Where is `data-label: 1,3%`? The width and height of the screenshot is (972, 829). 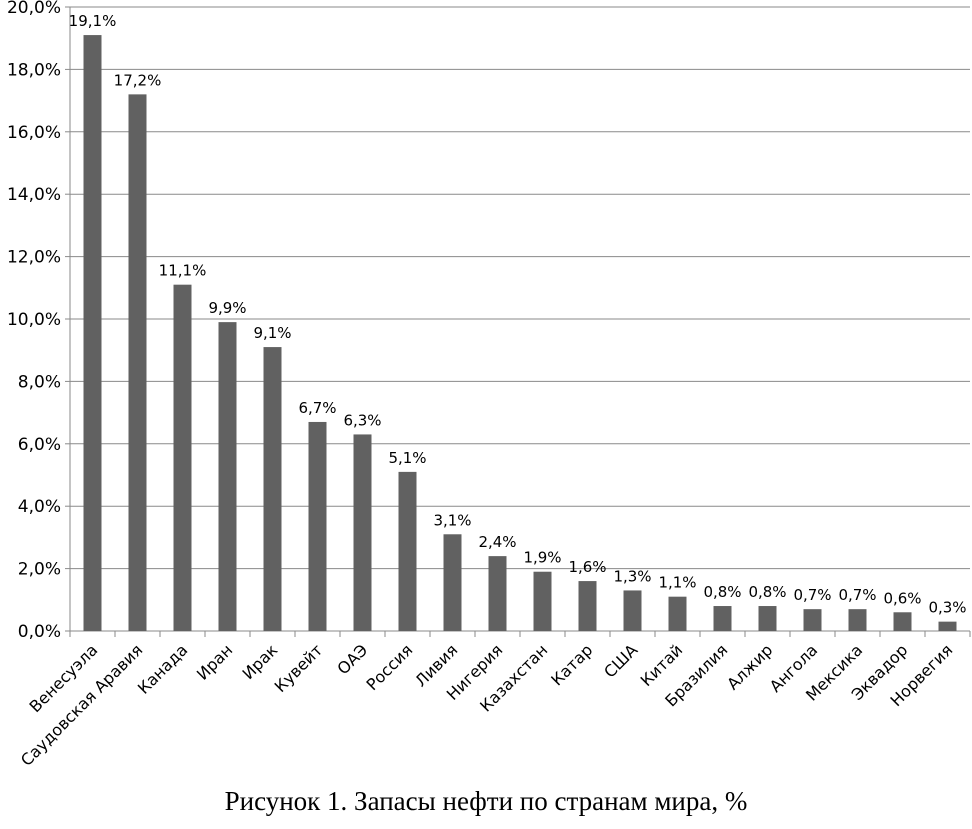
data-label: 1,3% is located at coordinates (632, 576).